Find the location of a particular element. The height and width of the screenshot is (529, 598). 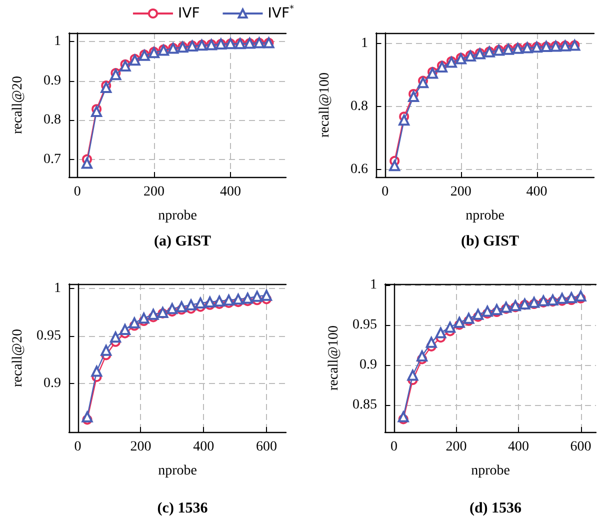

y-tick-label: 0.7 is located at coordinates (52, 159).